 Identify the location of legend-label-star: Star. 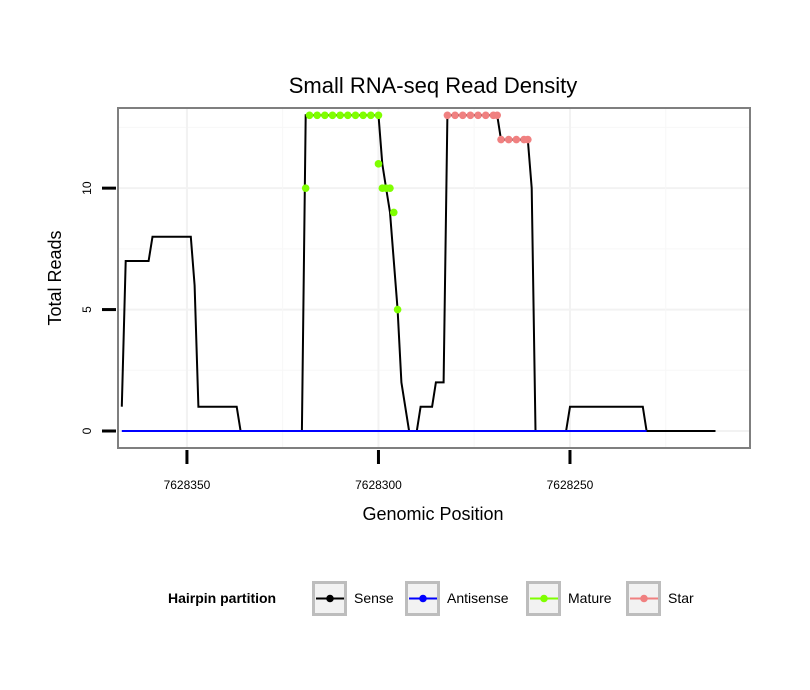
(681, 598).